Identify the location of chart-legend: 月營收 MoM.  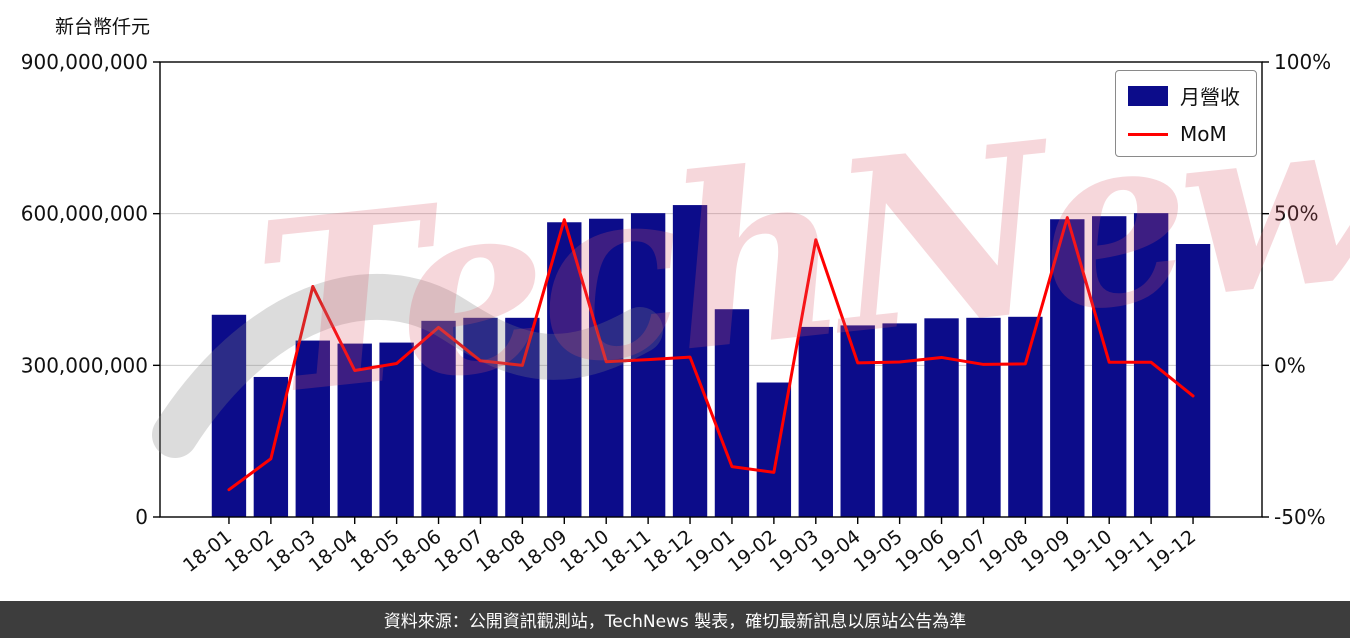
(1186, 113).